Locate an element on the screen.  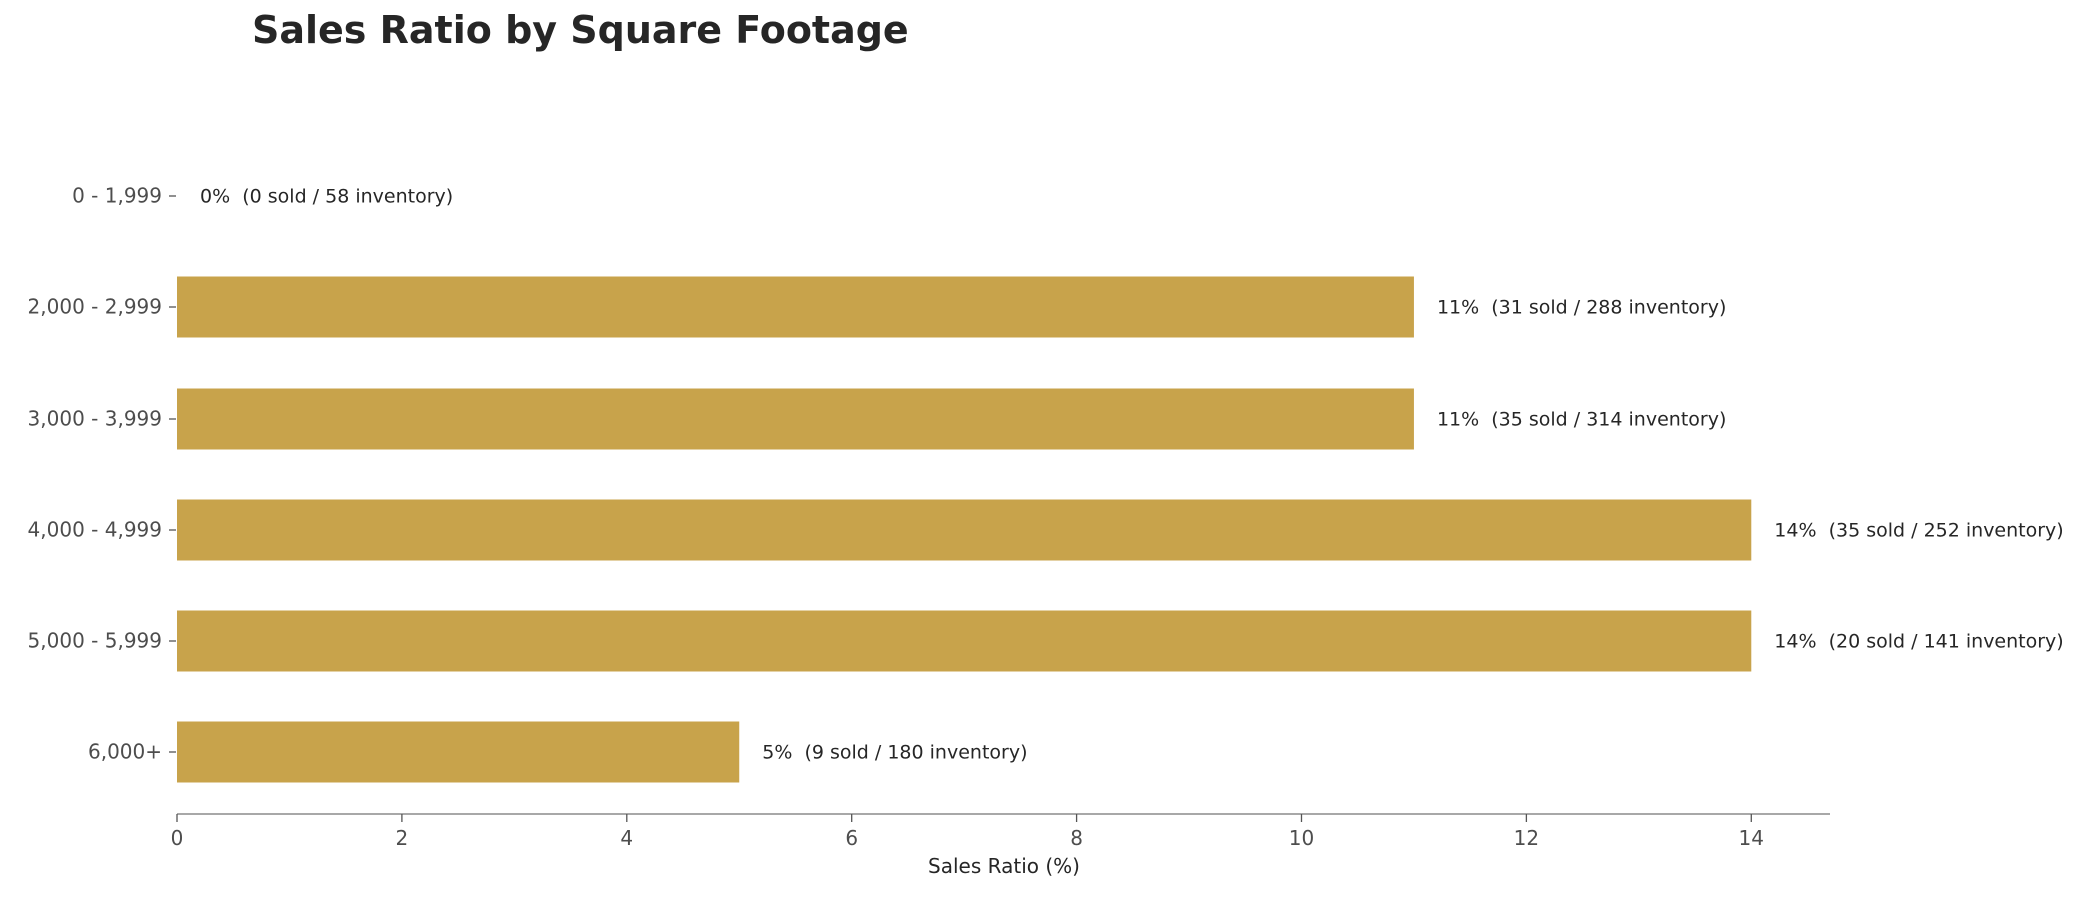
y-tick-label: 2,000 - 2,999 is located at coordinates (95, 307).